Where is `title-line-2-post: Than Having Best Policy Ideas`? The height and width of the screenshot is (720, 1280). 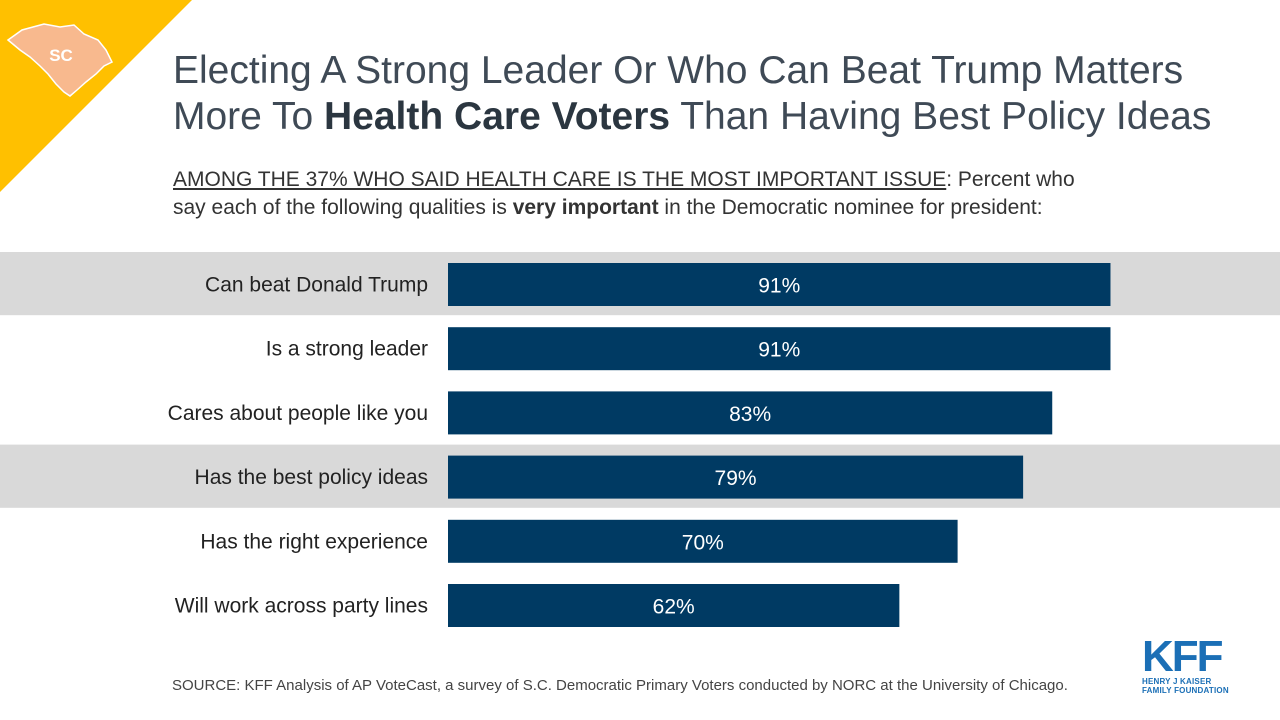
title-line-2-post: Than Having Best Policy Ideas is located at coordinates (941, 116).